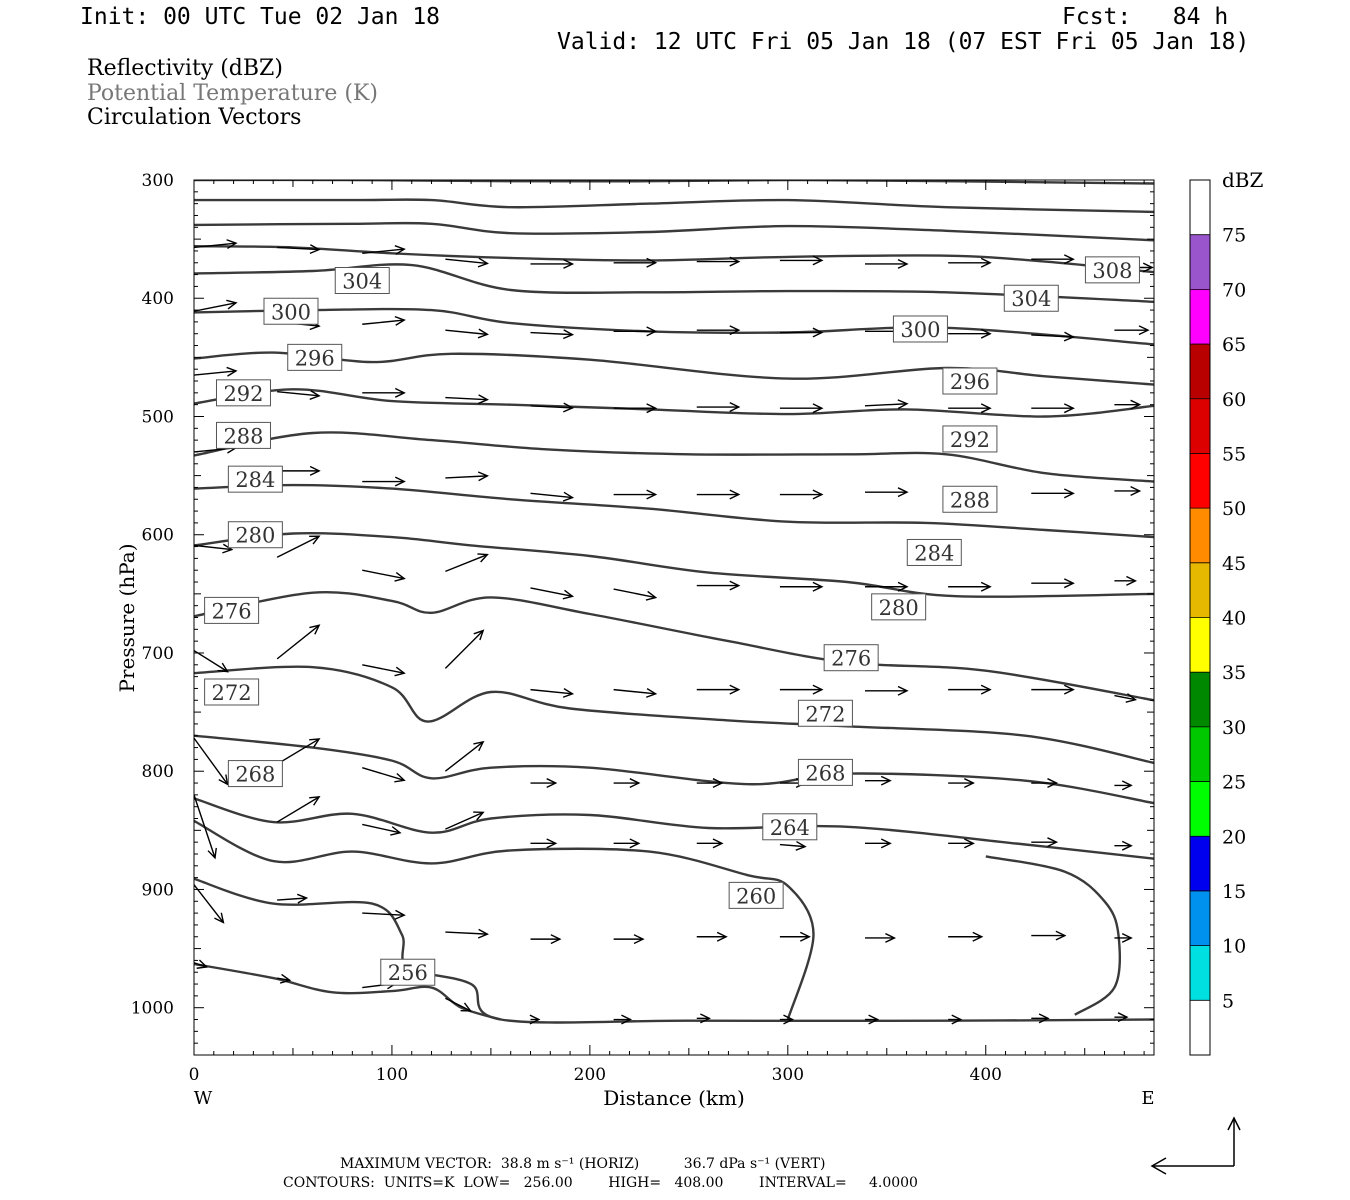 This screenshot has height=1200, width=1350. I want to click on contour-label: 256, so click(408, 972).